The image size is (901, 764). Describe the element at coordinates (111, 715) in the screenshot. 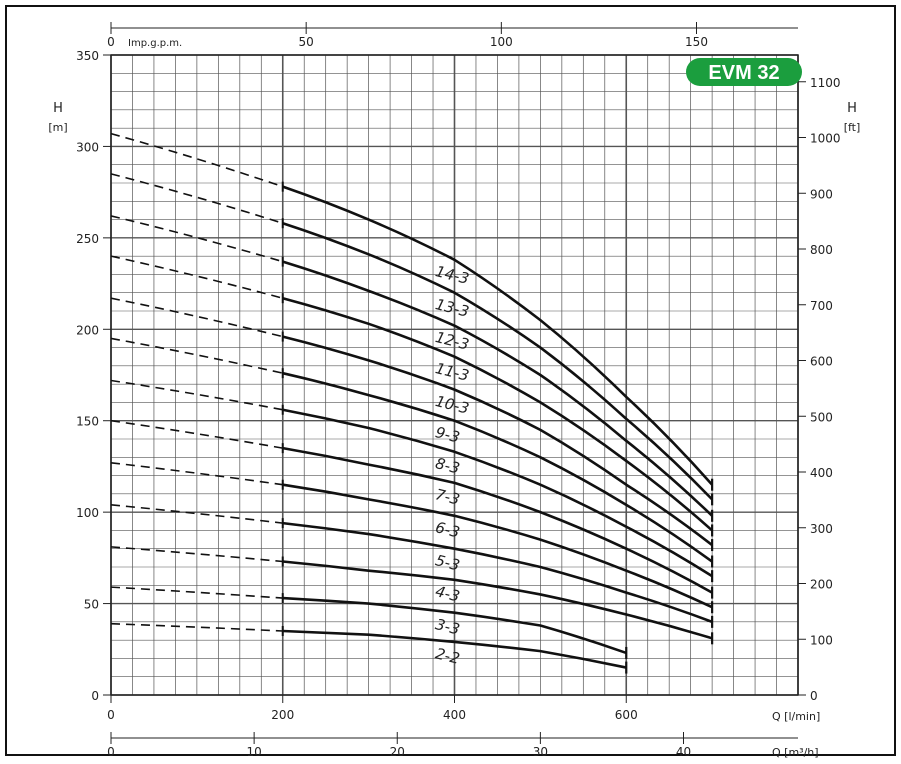

I see `x-primary-tick-label: 0` at that location.